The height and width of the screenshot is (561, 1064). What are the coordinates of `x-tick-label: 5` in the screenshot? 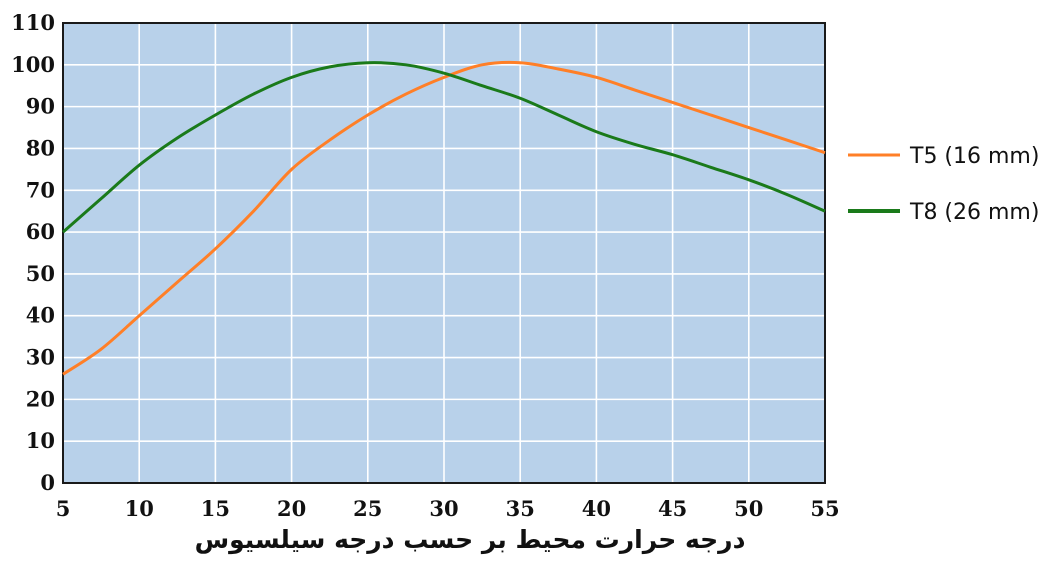 It's located at (63, 508).